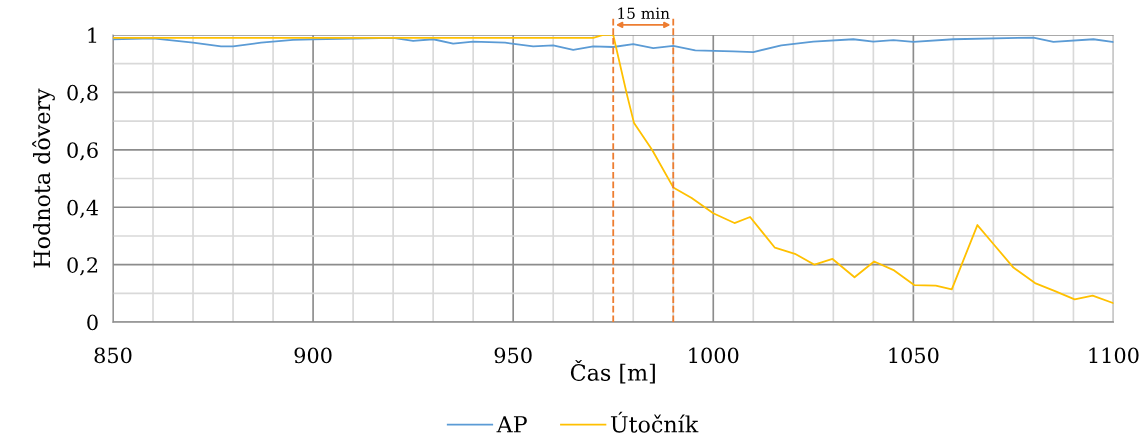 This screenshot has width=1146, height=448. Describe the element at coordinates (82, 266) in the screenshot. I see `y-tick-label: 0,2` at that location.